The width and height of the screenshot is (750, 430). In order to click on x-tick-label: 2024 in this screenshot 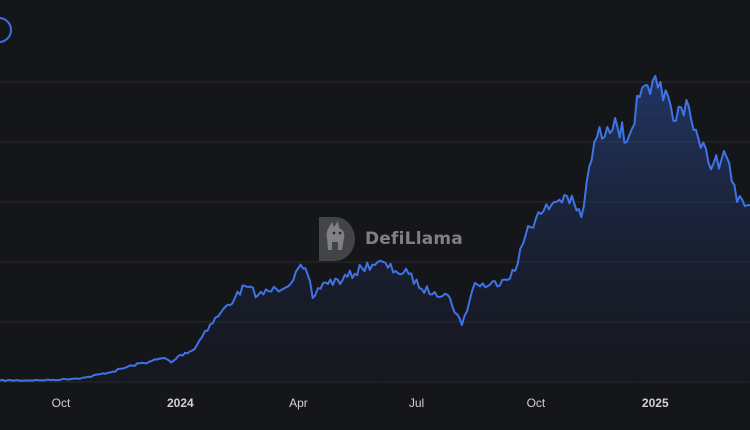, I will do `click(180, 403)`.